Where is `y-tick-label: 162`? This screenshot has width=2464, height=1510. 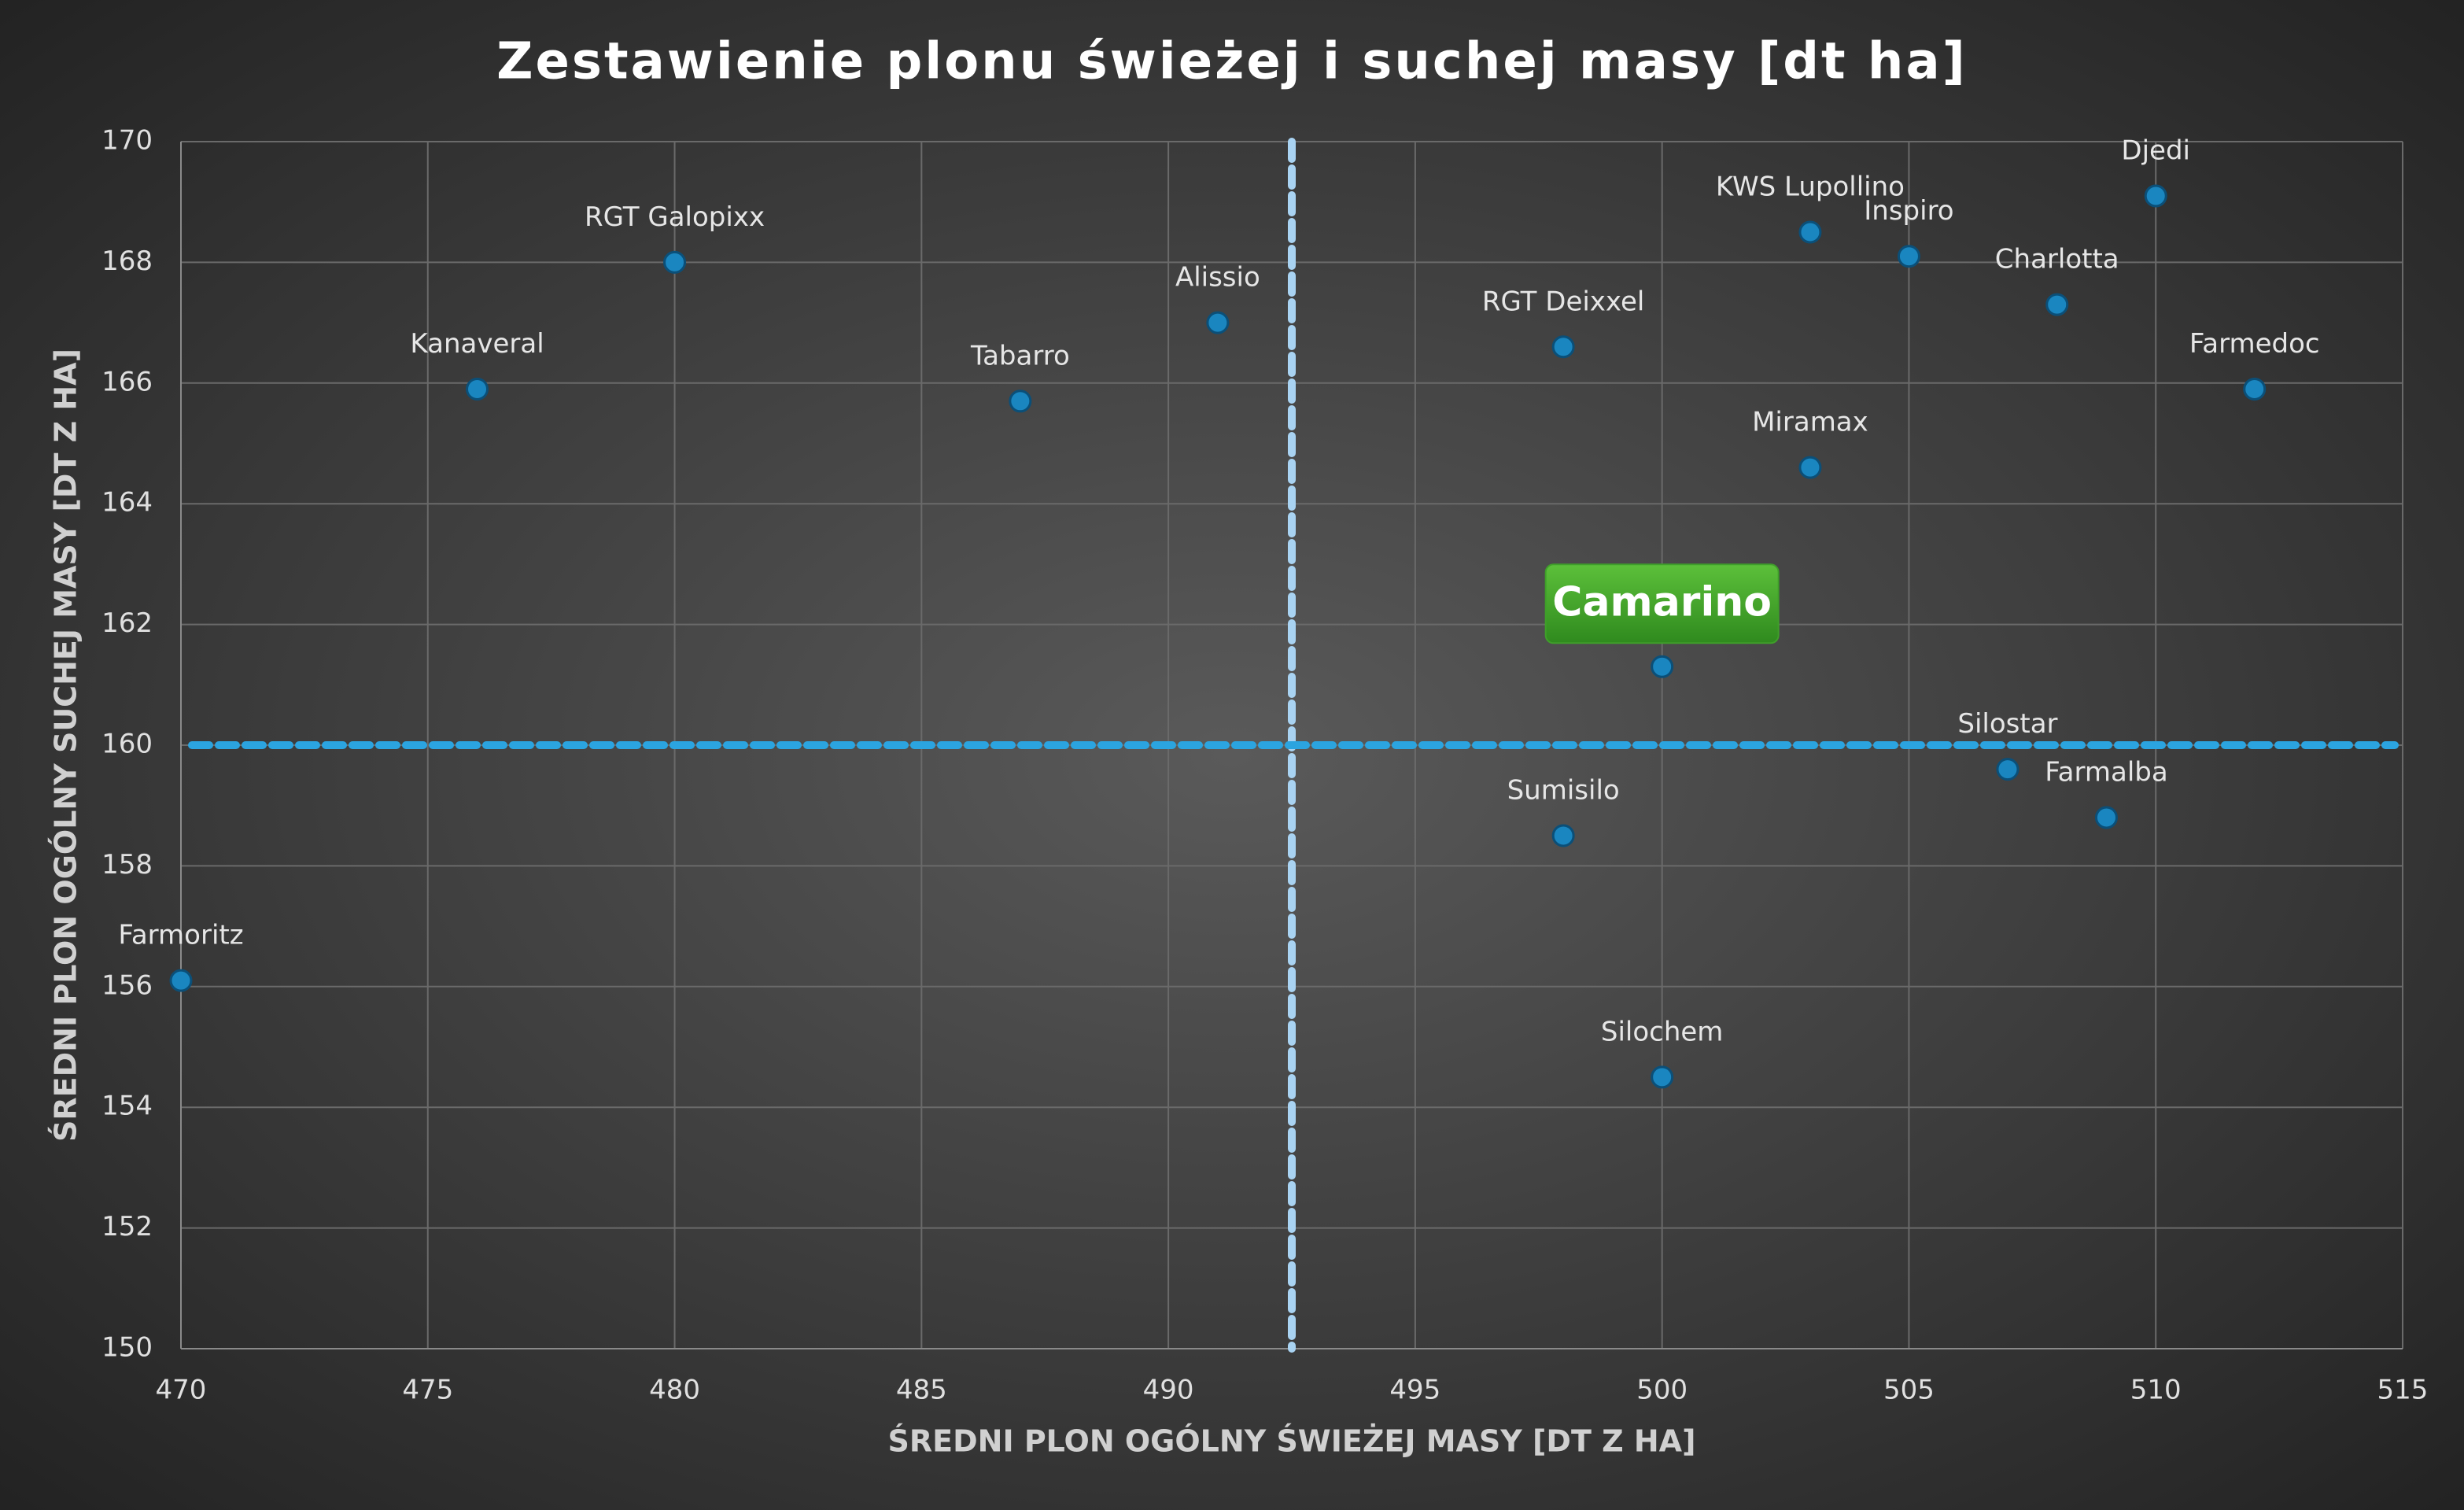 y-tick-label: 162 is located at coordinates (127, 623).